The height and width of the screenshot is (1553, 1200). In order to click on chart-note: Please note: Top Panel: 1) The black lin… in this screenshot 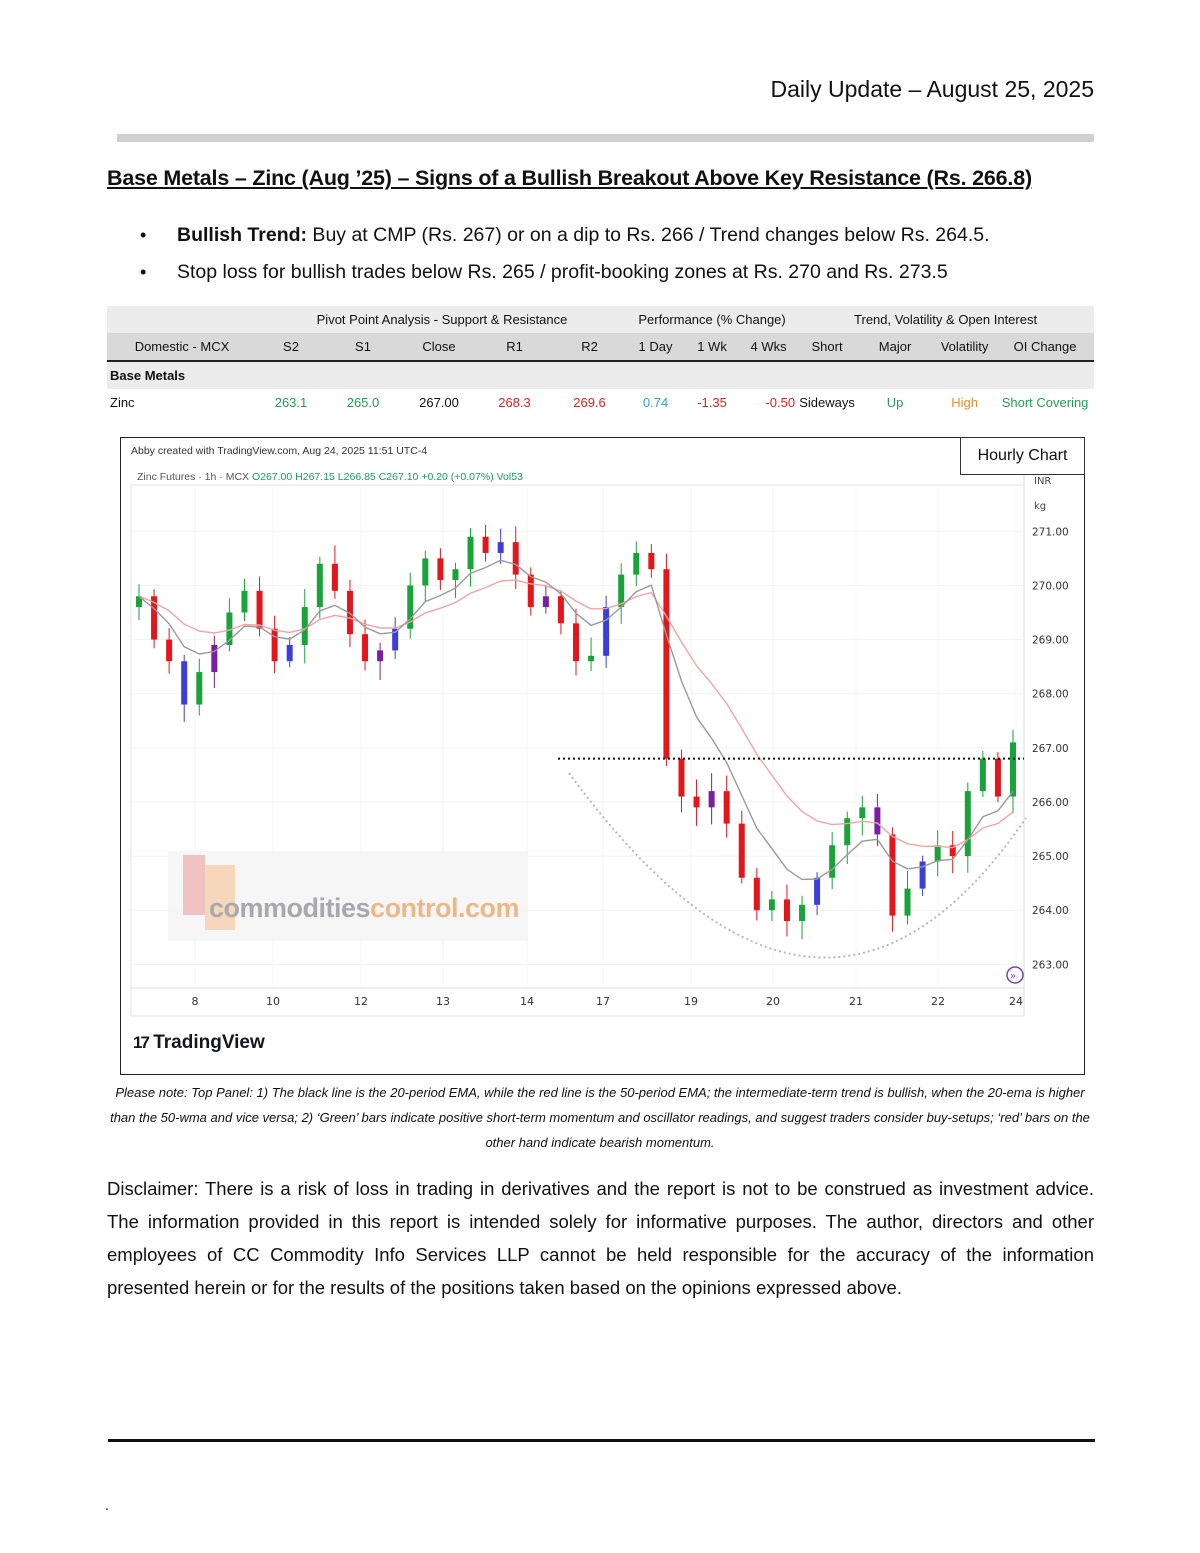, I will do `click(600, 1117)`.